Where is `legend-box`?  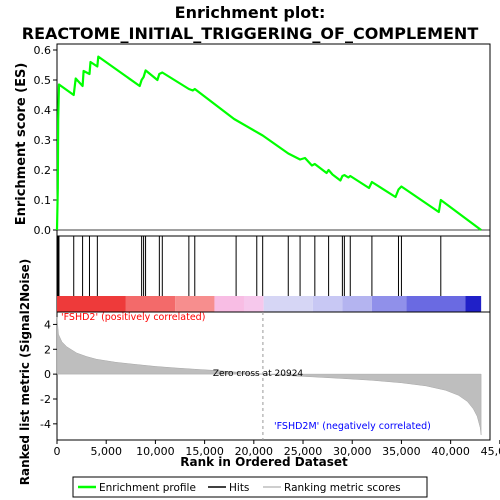
legend-box is located at coordinates (250, 487).